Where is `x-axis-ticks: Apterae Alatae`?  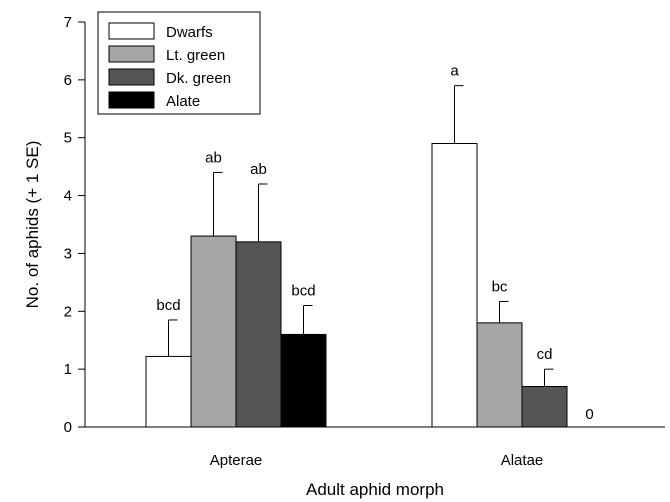 x-axis-ticks: Apterae Alatae is located at coordinates (377, 460).